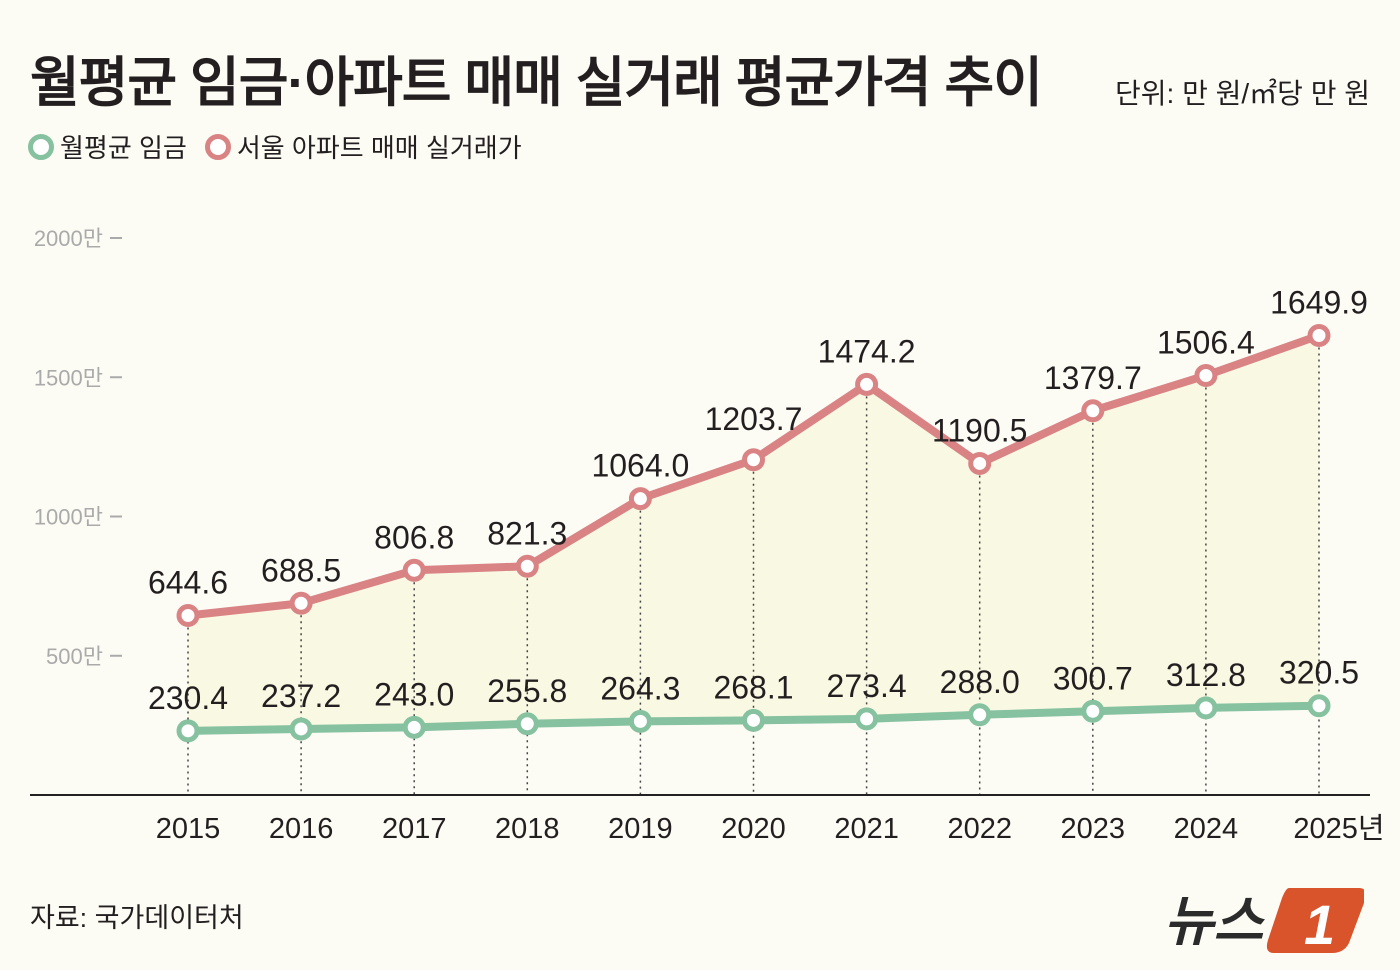 The image size is (1400, 970). What do you see at coordinates (1093, 378) in the screenshot?
I see `apt-data-label: 1379.7` at bounding box center [1093, 378].